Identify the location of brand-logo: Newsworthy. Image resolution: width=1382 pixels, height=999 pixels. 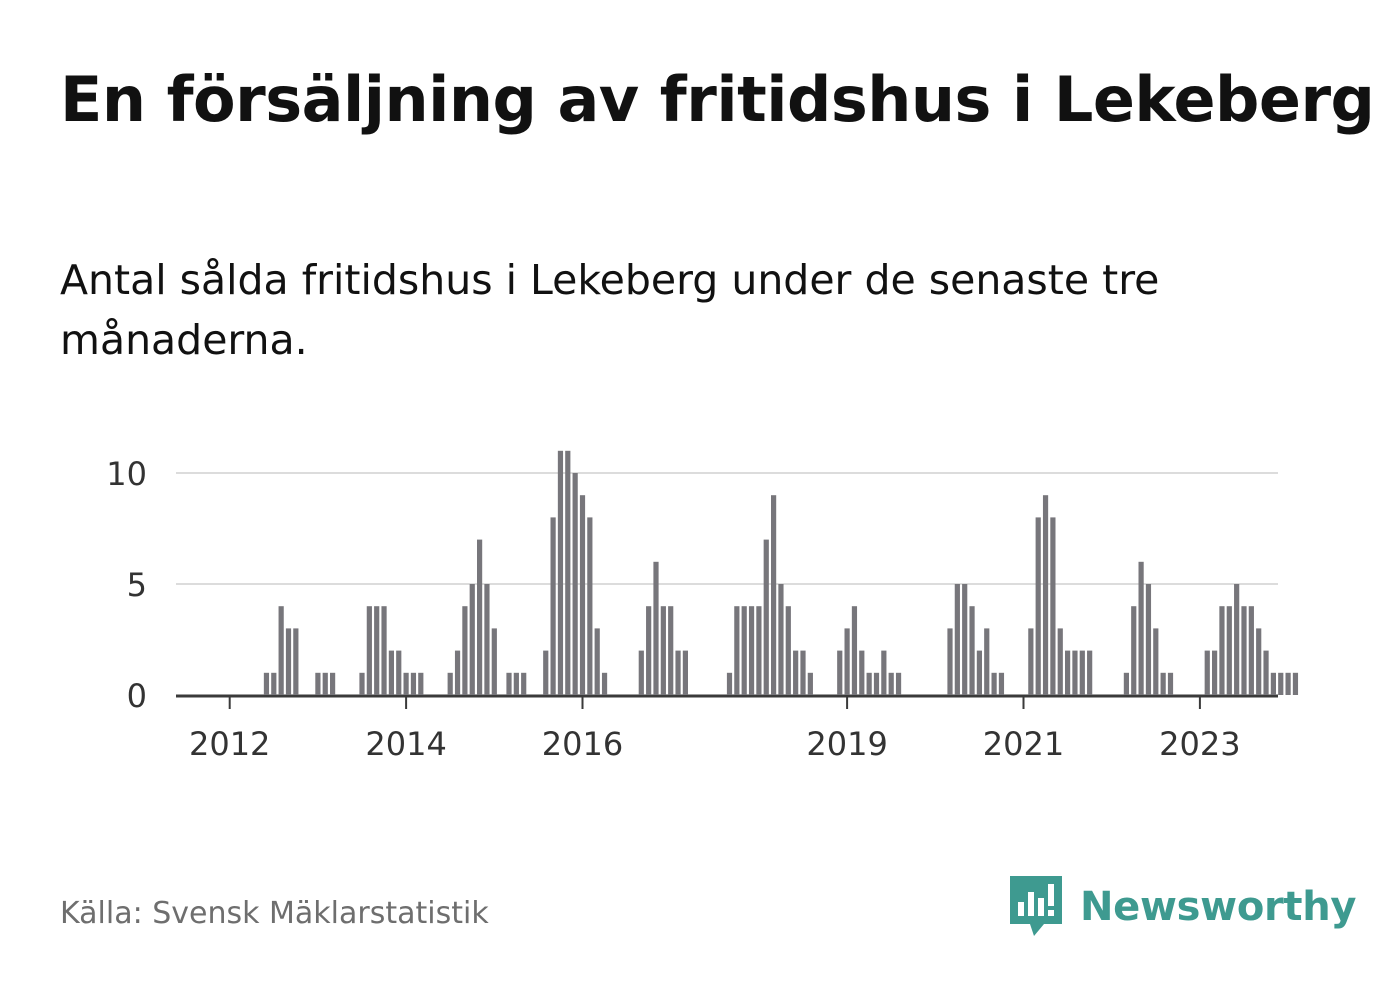
(1183, 907).